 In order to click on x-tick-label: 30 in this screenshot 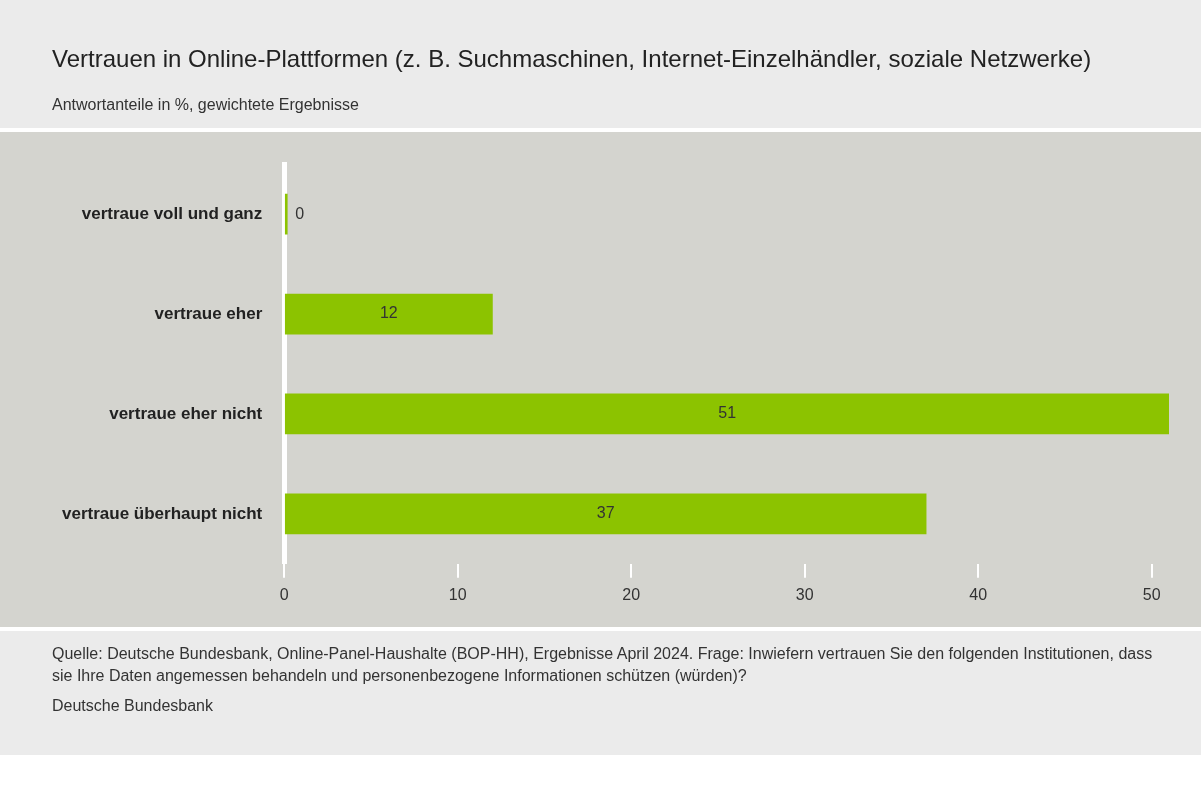, I will do `click(804, 594)`.